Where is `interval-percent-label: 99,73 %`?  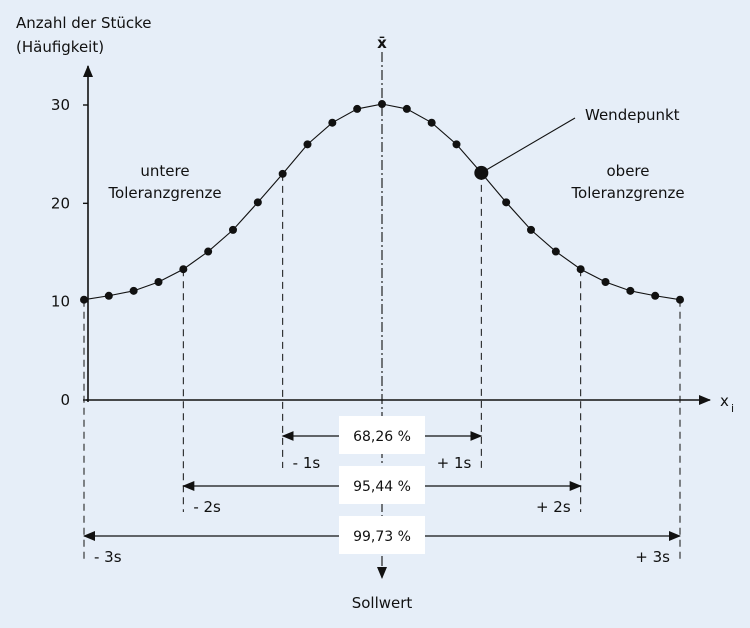
interval-percent-label: 99,73 % is located at coordinates (382, 537).